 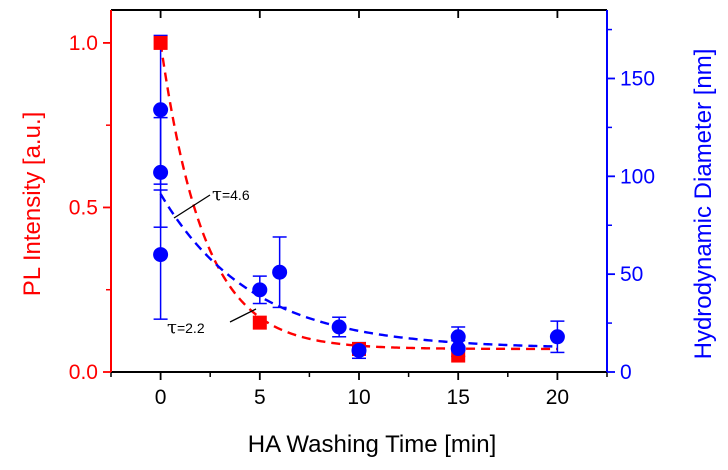 What do you see at coordinates (637, 176) in the screenshot?
I see `y-right-tick-label: 100` at bounding box center [637, 176].